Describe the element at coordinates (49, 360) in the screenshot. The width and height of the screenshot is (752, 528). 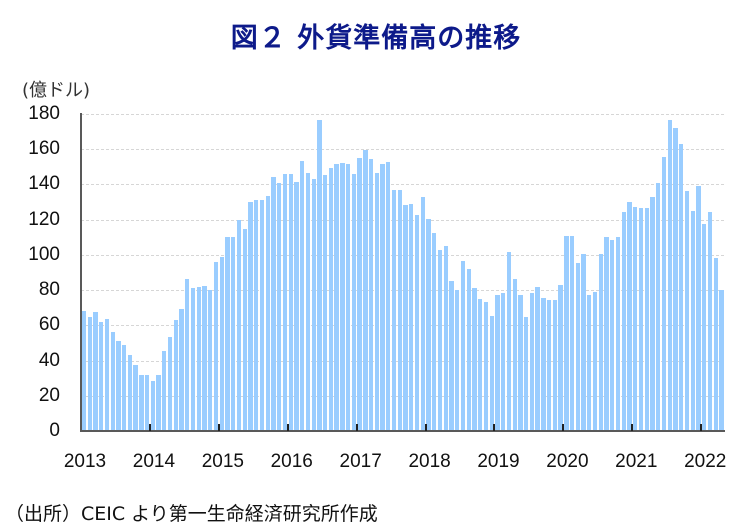
I see `y-tick-label: 40` at that location.